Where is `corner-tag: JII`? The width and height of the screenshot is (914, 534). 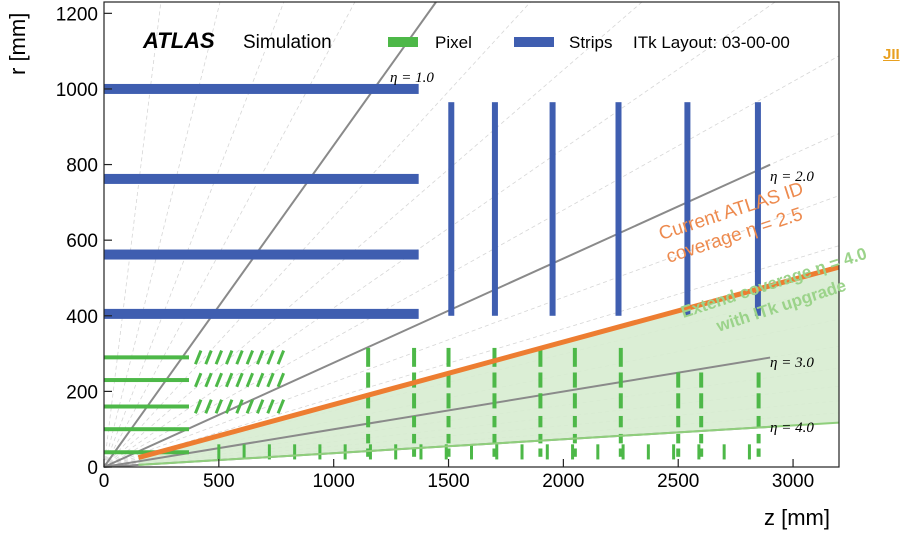
corner-tag: JII is located at coordinates (891, 54).